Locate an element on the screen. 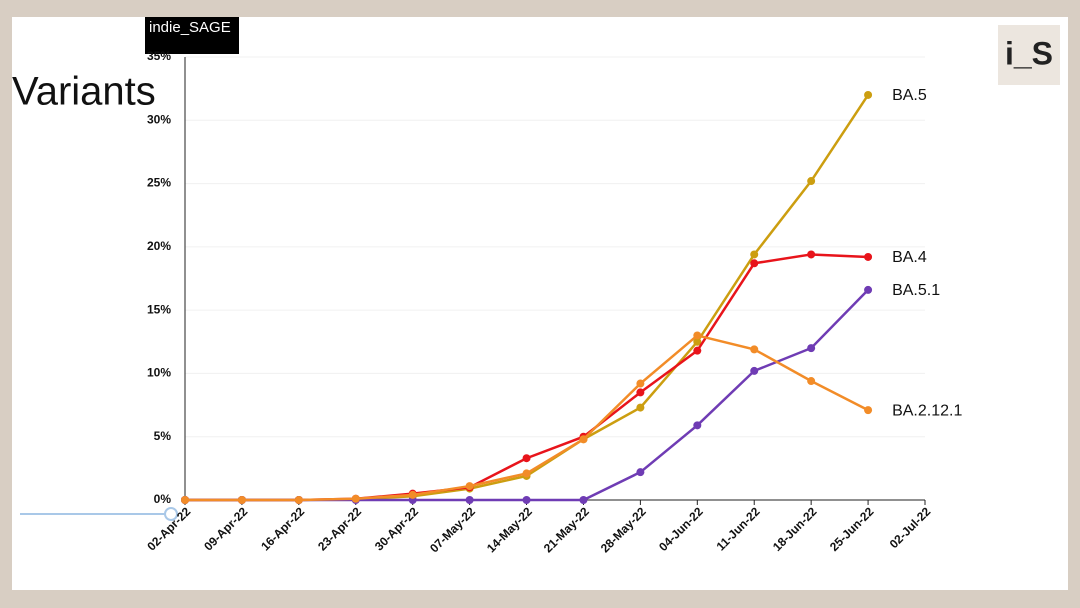 Image resolution: width=1080 pixels, height=608 pixels. logo-box is located at coordinates (192, 35).